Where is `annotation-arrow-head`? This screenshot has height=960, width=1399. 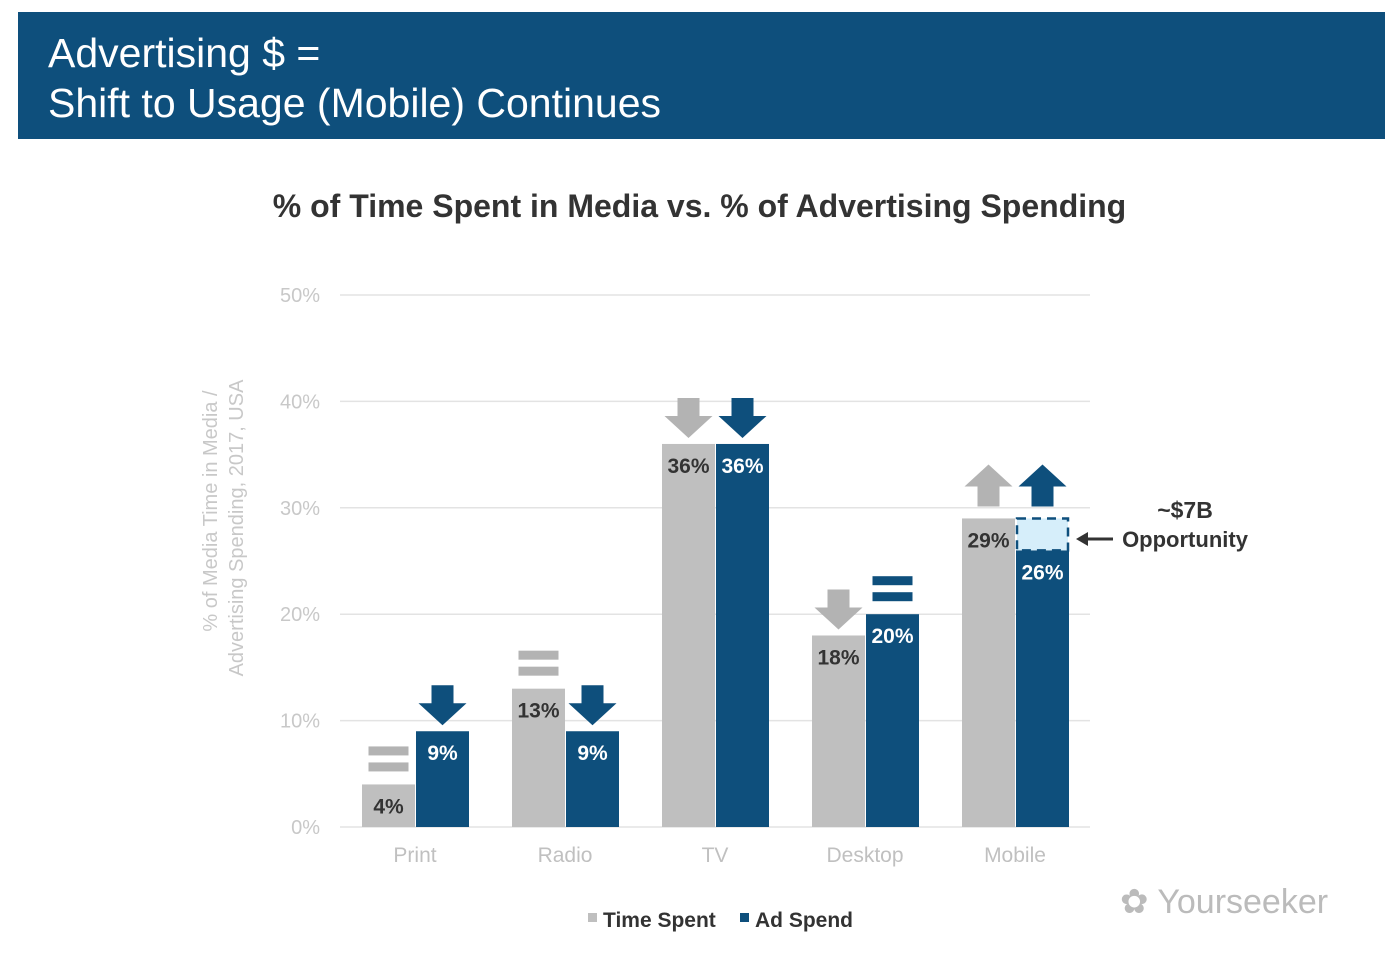 annotation-arrow-head is located at coordinates (1082, 539).